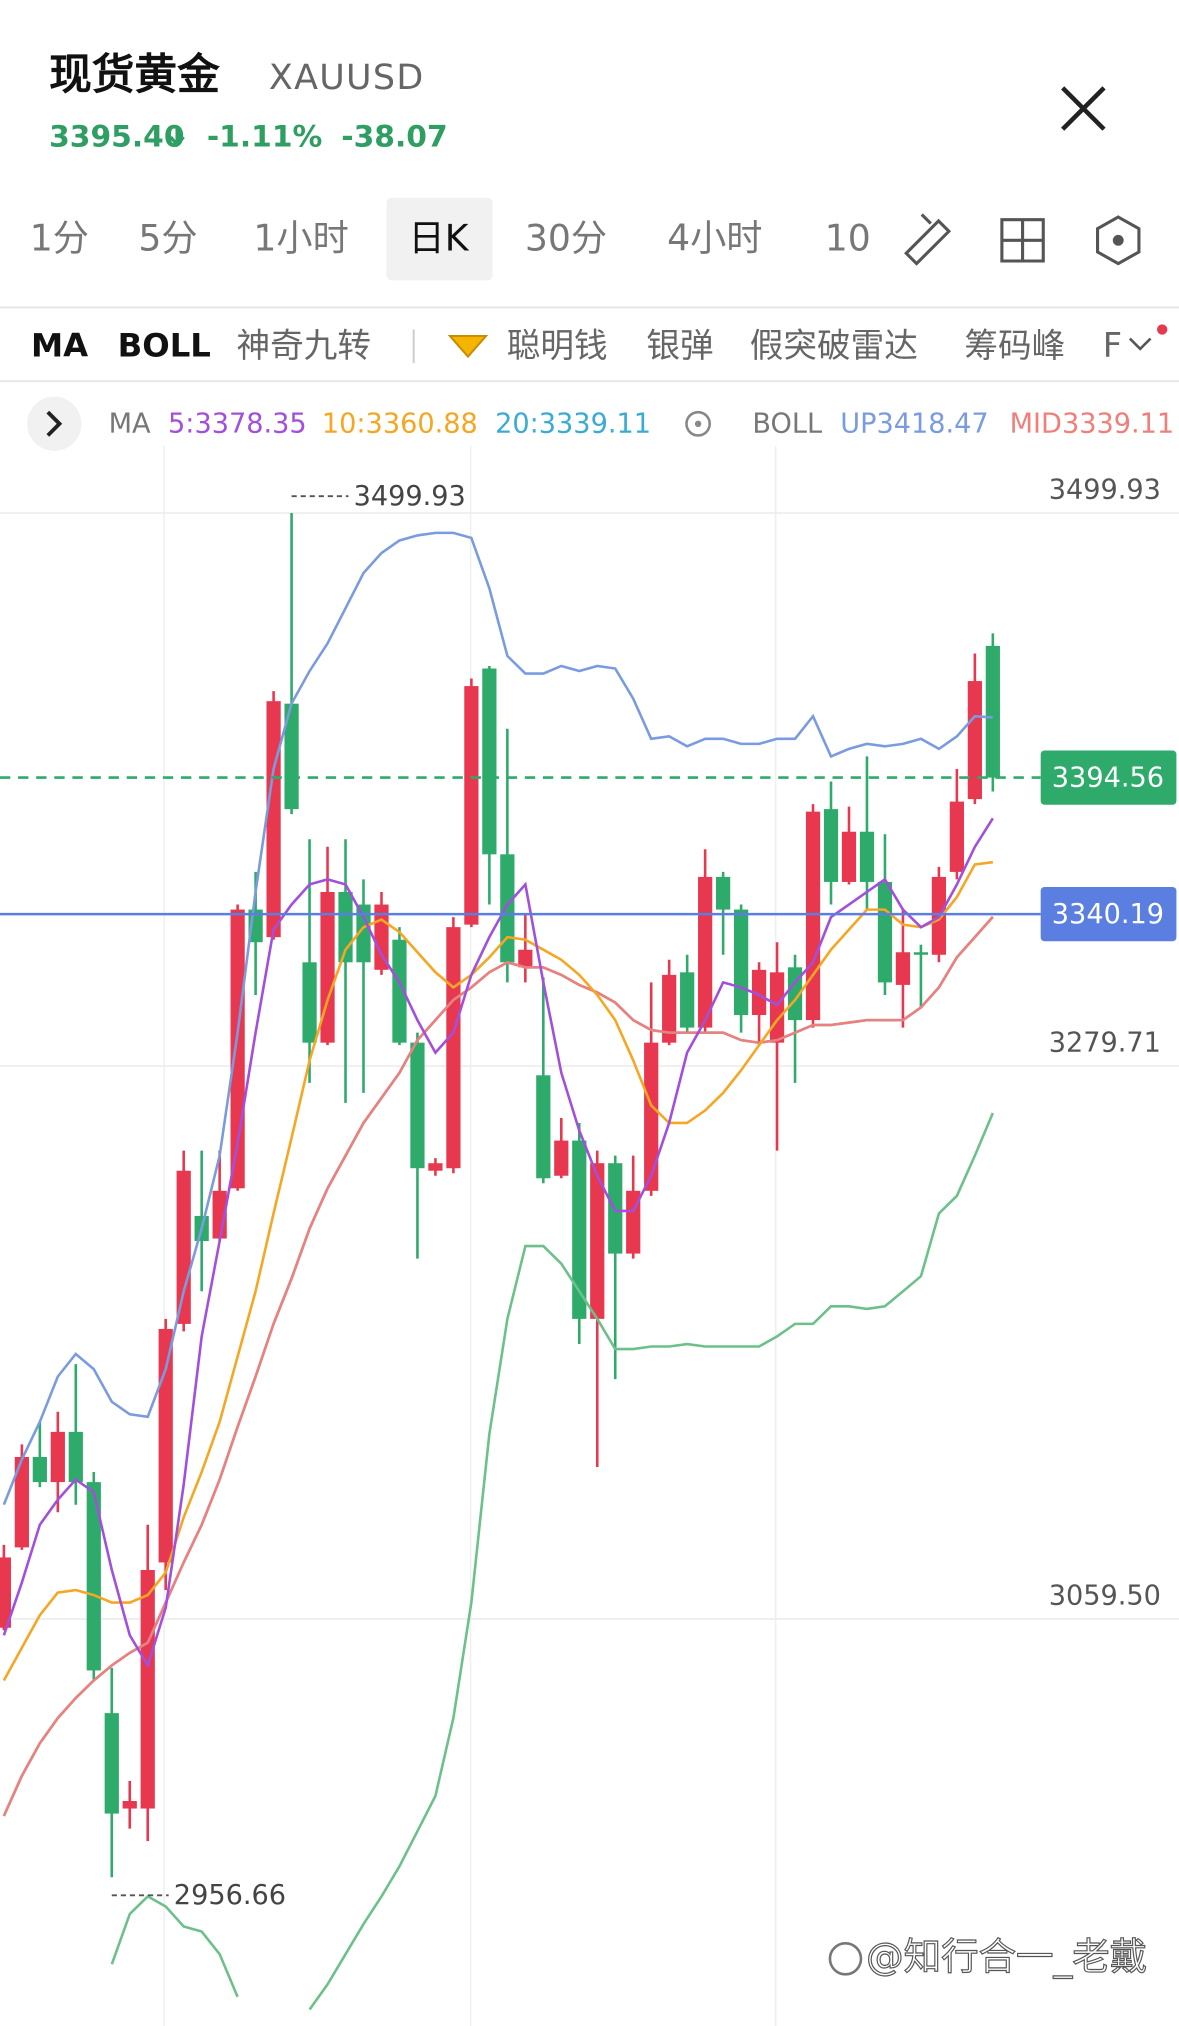  I want to click on indicator-tab: 筹码峰, so click(1014, 345).